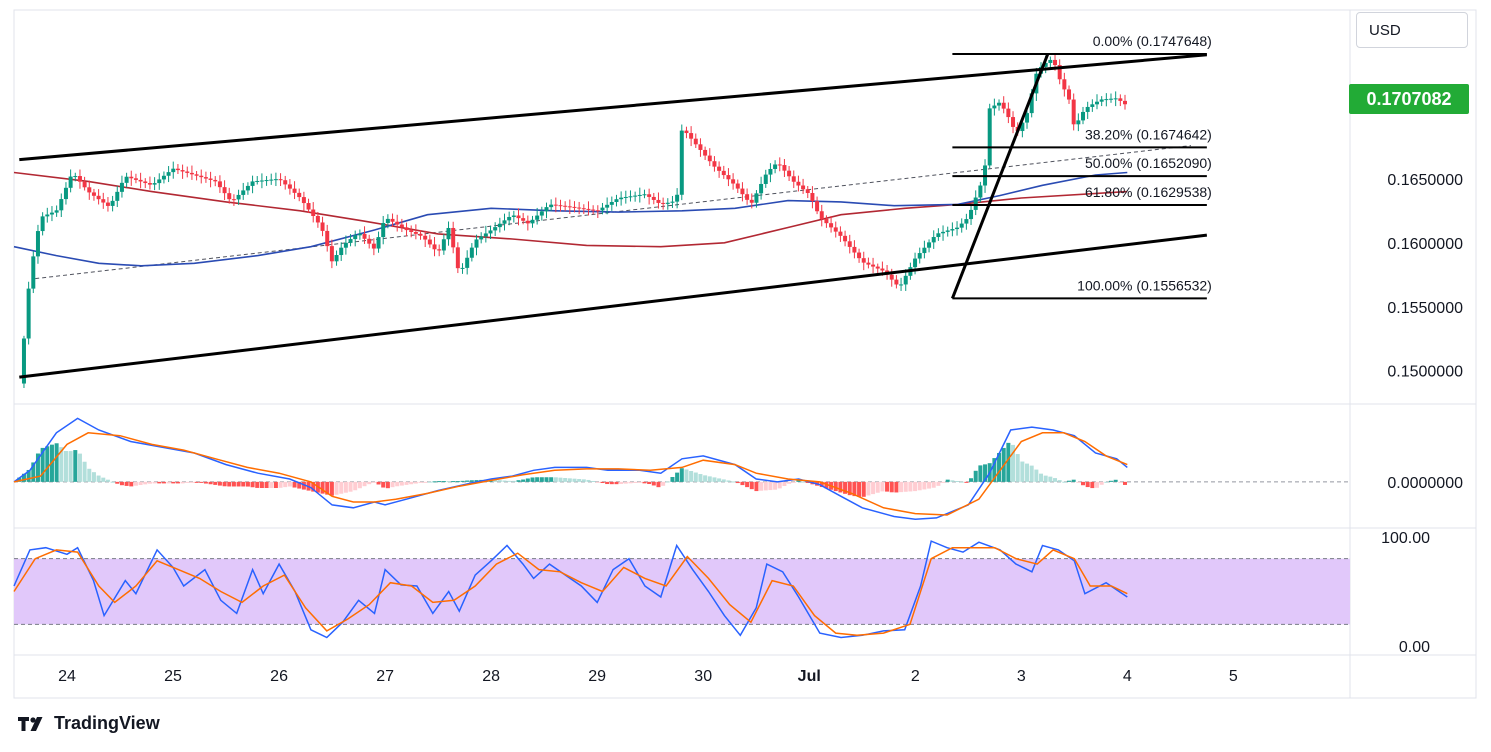 The image size is (1491, 752). Describe the element at coordinates (1152, 41) in the screenshot. I see `fib-level-label: 0.00% (0.1747648)` at that location.